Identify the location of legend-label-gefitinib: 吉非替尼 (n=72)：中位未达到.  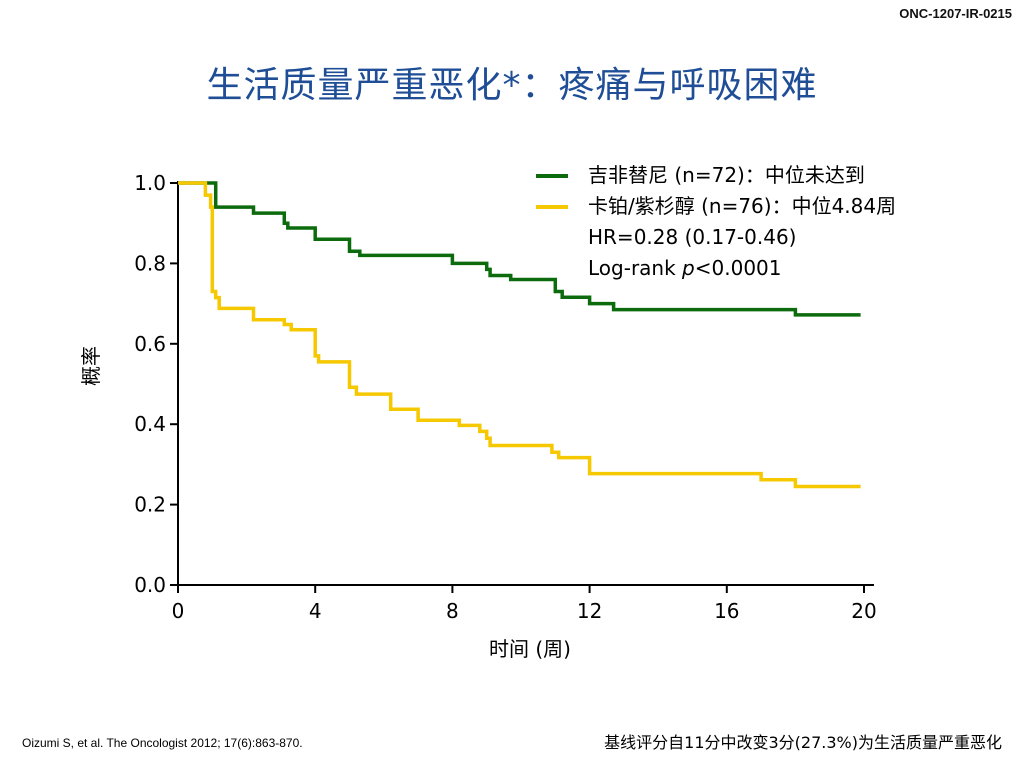
(726, 175).